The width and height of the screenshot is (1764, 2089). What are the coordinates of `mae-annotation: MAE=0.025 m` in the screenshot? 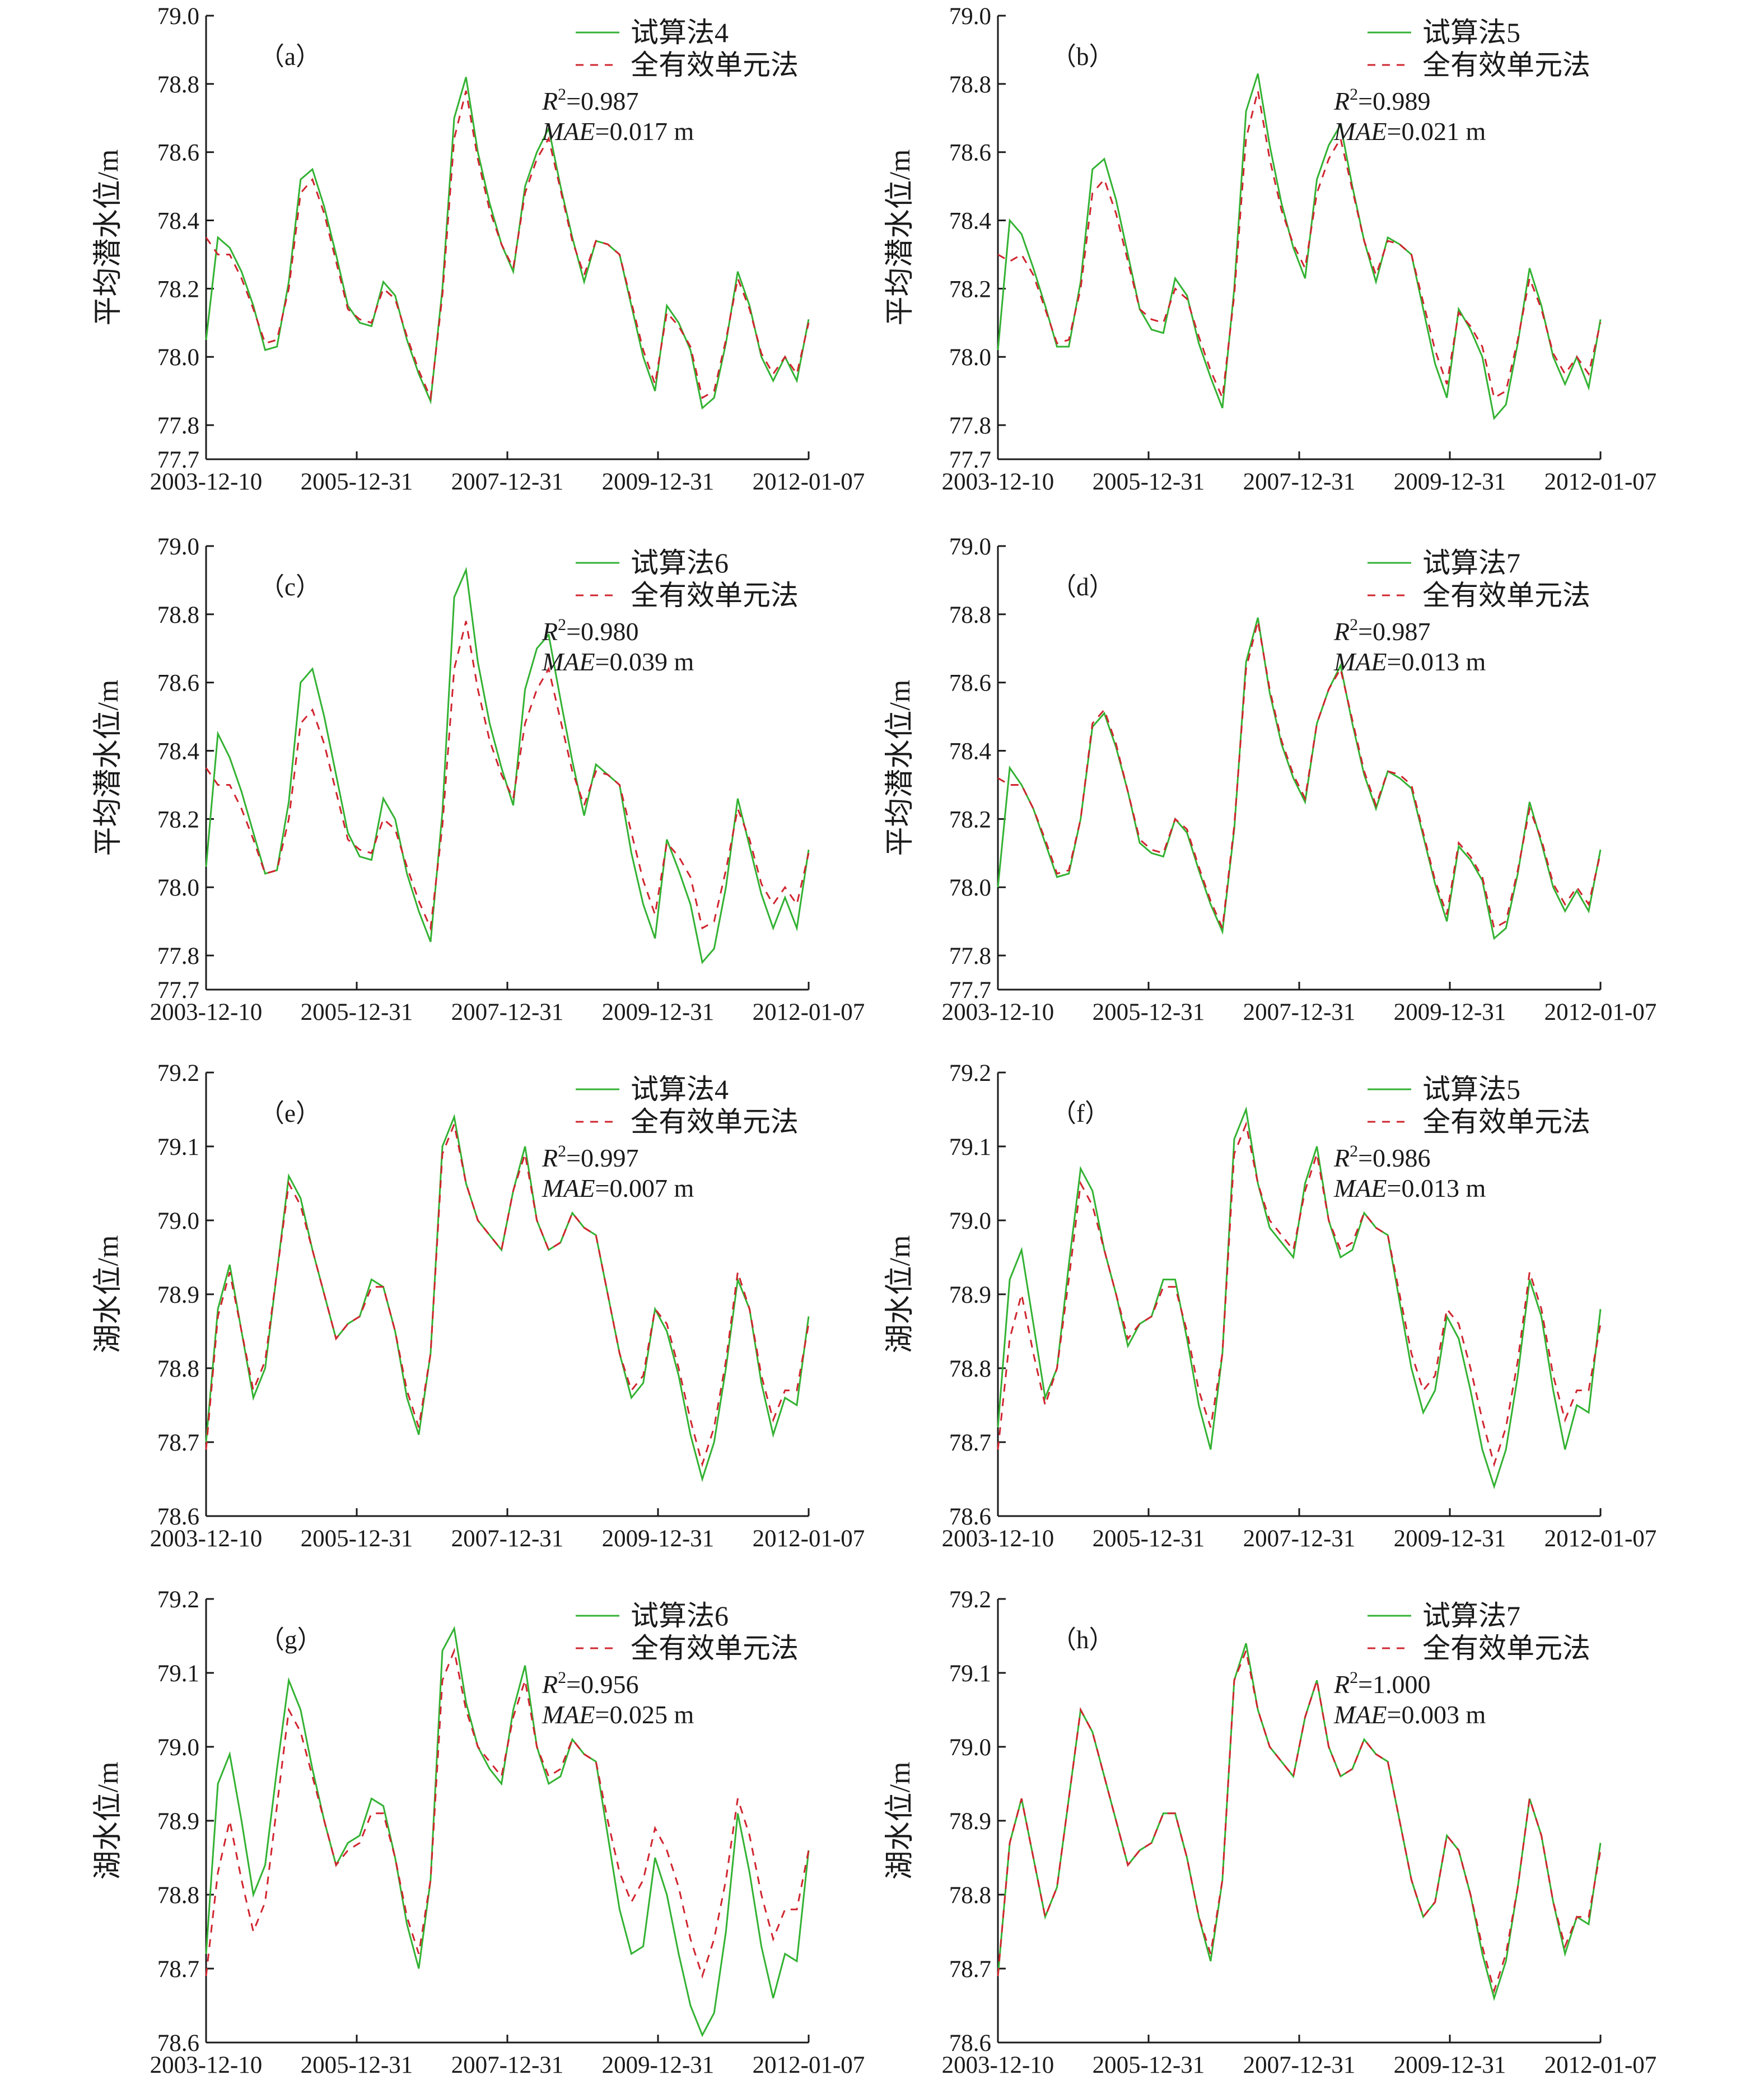 It's located at (618, 1714).